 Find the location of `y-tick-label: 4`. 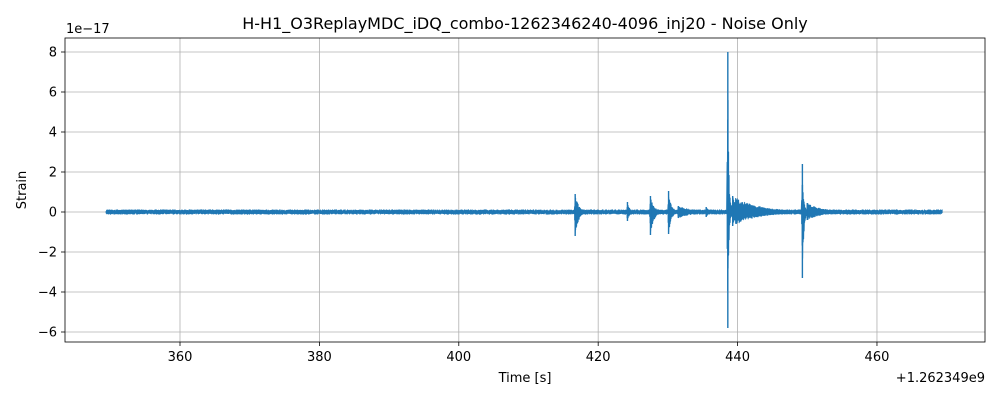

y-tick-label: 4 is located at coordinates (53, 133).